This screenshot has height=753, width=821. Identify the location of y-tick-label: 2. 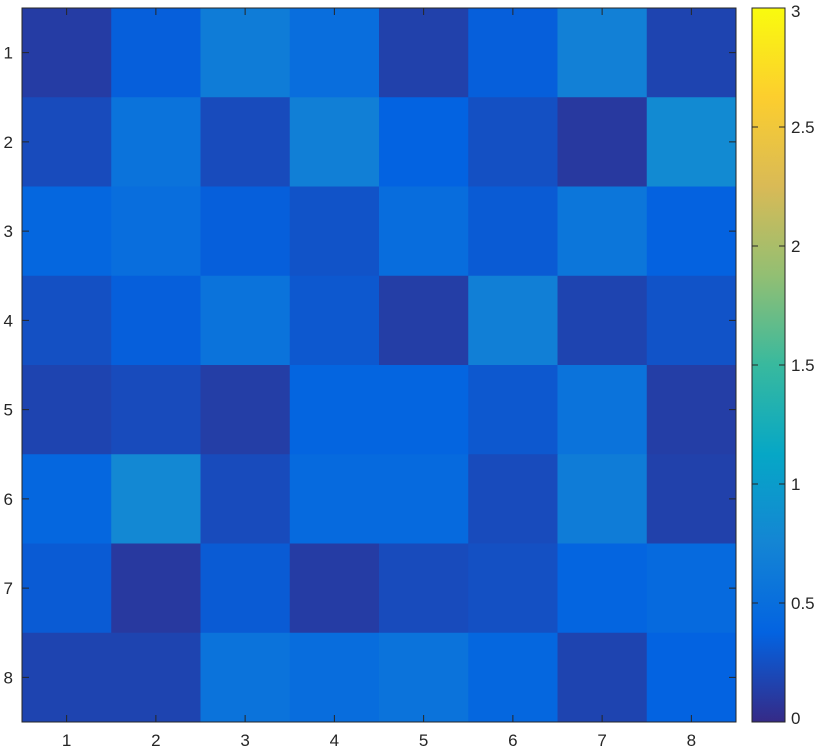
(8, 142).